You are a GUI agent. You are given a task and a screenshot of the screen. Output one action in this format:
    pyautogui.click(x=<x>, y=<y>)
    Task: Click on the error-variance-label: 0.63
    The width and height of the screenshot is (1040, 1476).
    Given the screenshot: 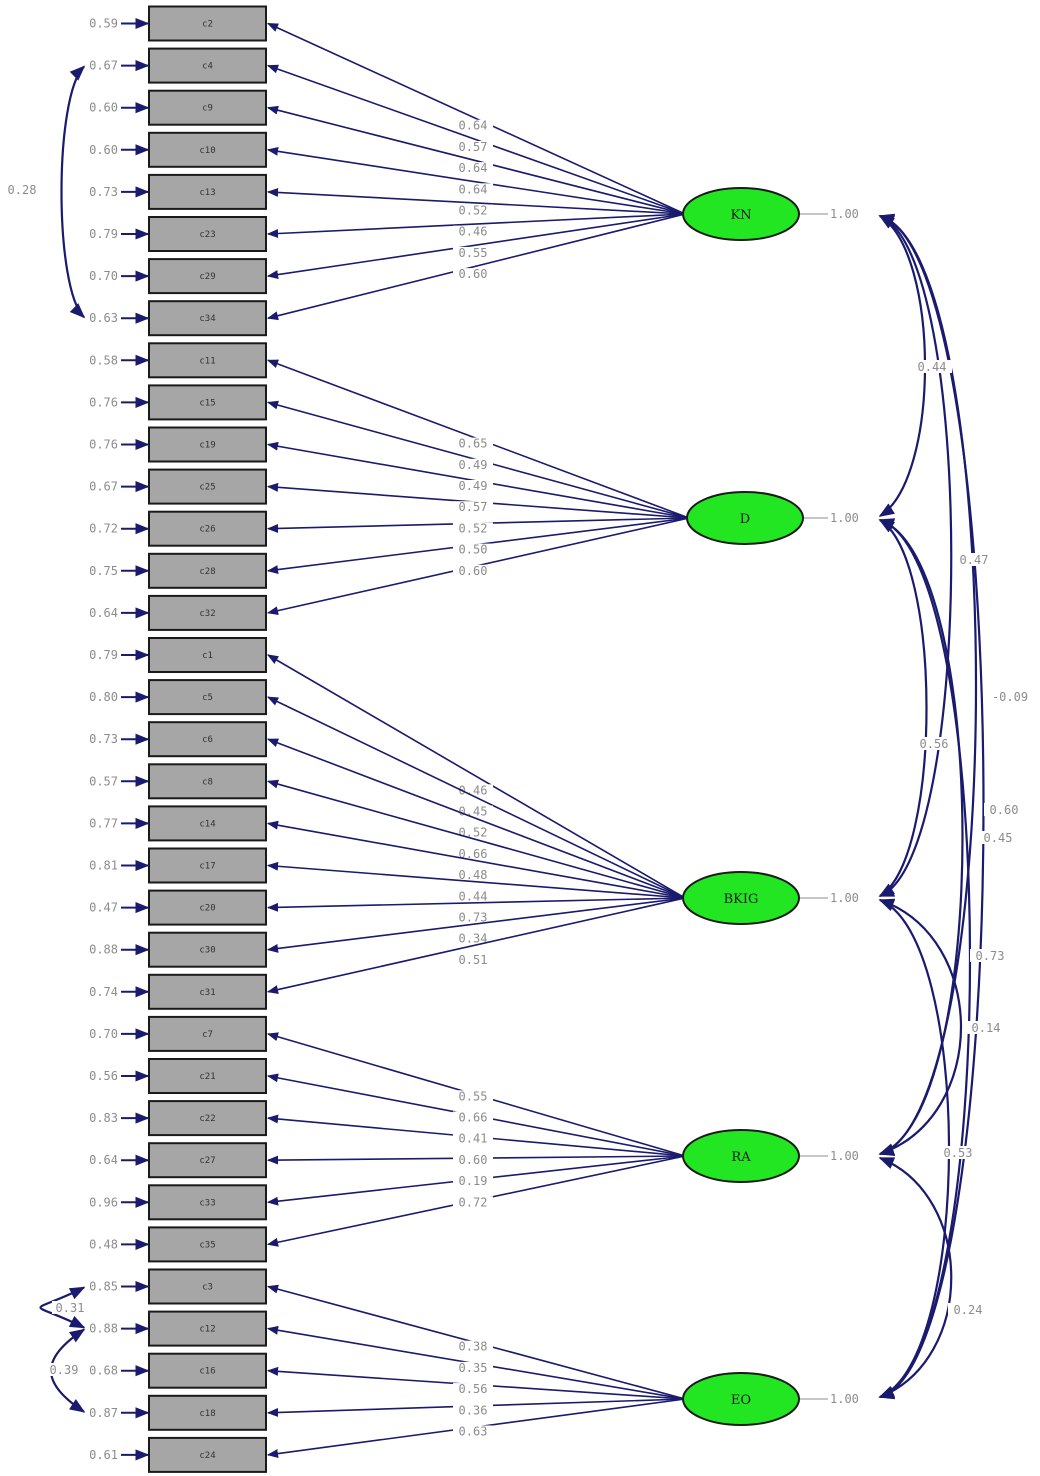 What is the action you would take?
    pyautogui.click(x=103, y=318)
    